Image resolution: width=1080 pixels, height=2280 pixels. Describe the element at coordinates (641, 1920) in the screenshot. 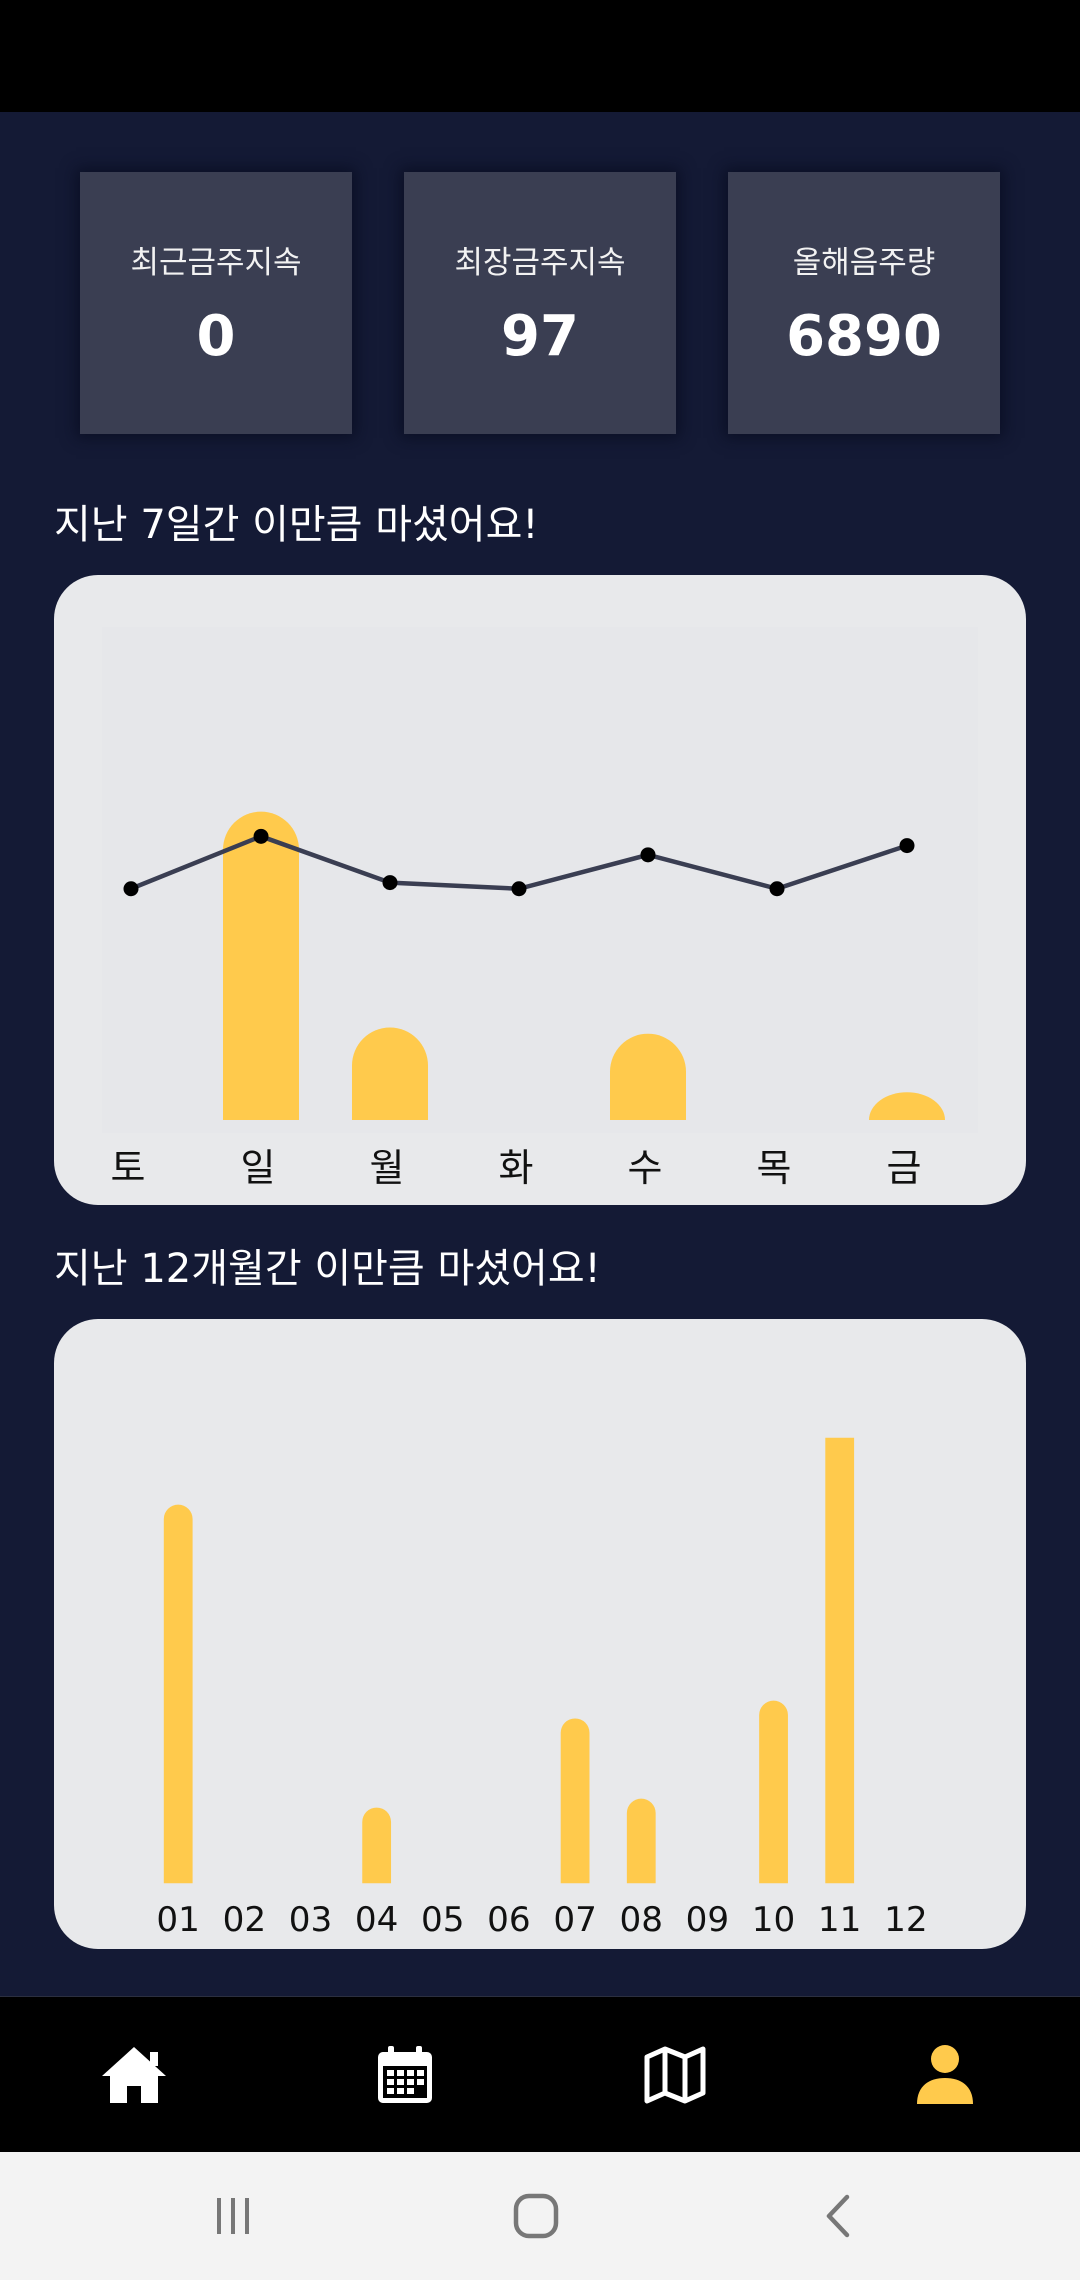

I see `tick-label-08: 08` at that location.